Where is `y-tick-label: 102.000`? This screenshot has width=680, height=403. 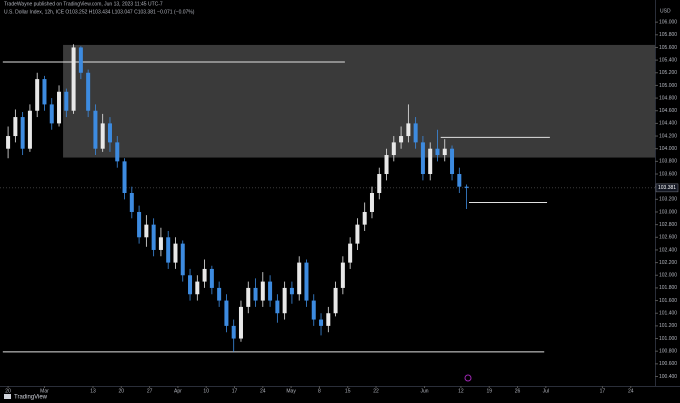
y-tick-label: 102.000 is located at coordinates (668, 276).